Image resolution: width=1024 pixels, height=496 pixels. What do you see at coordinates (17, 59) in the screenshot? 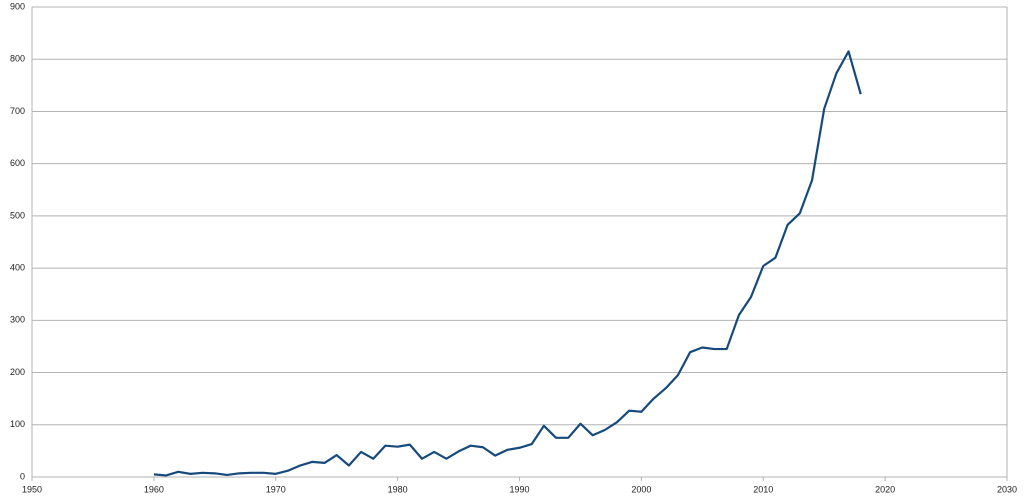
I see `y-tick-label: 800` at bounding box center [17, 59].